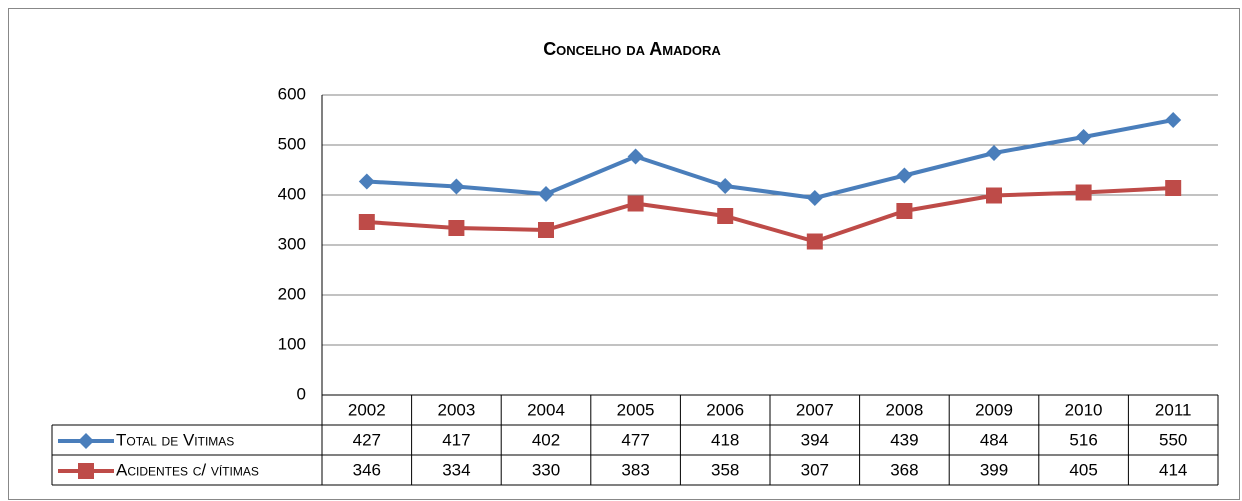 The width and height of the screenshot is (1242, 501). What do you see at coordinates (546, 439) in the screenshot?
I see `table-value: 402` at bounding box center [546, 439].